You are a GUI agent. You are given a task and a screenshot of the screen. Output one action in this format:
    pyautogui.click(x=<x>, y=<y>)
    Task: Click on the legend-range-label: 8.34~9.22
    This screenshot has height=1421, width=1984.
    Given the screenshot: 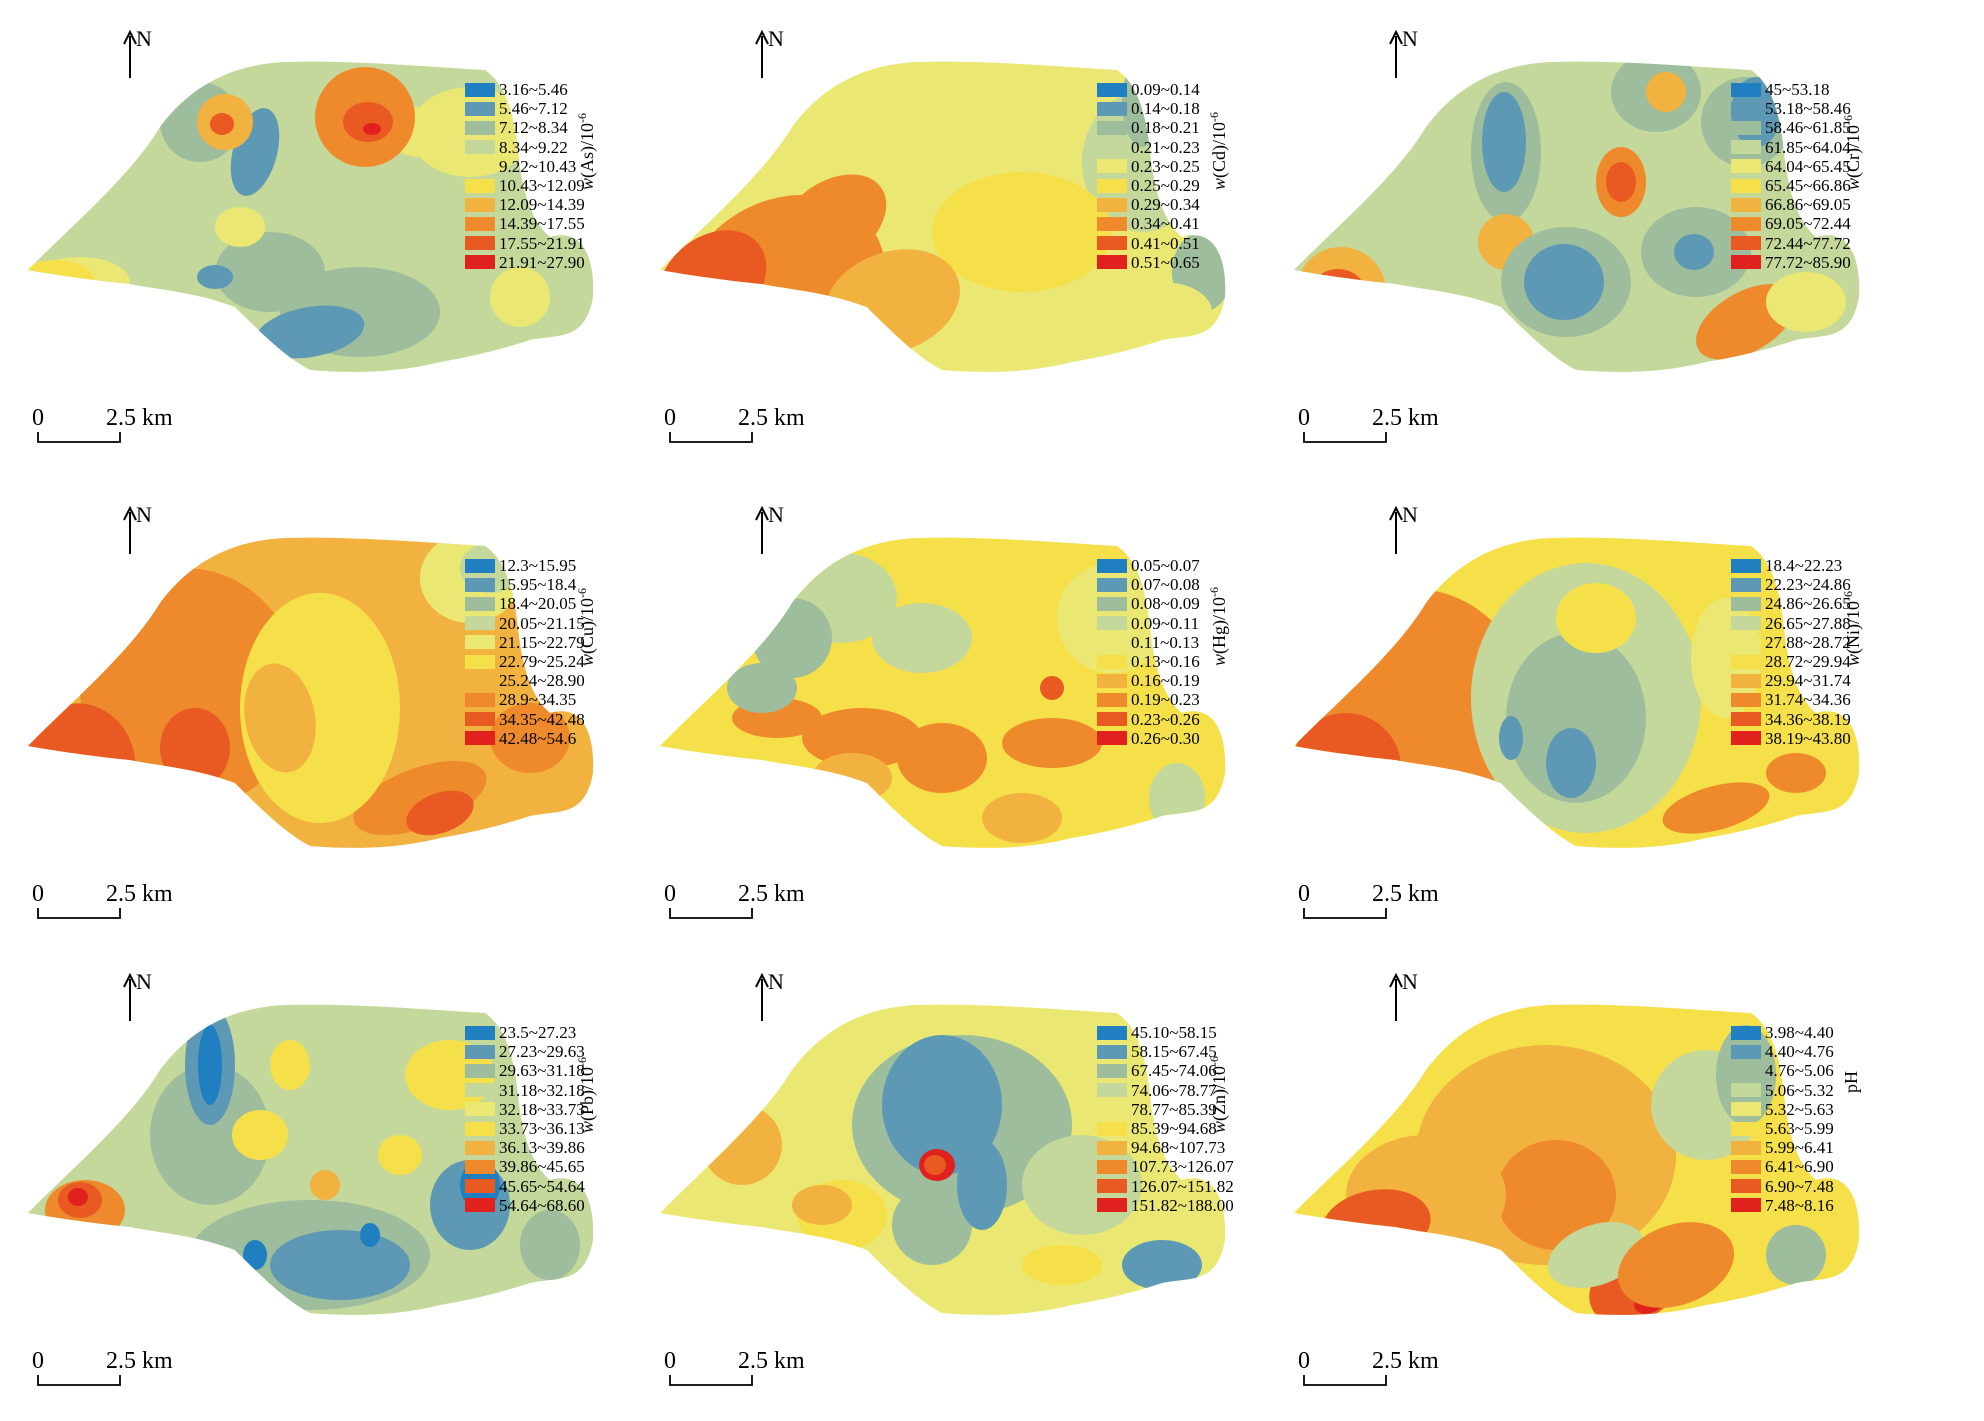 What is the action you would take?
    pyautogui.click(x=533, y=147)
    